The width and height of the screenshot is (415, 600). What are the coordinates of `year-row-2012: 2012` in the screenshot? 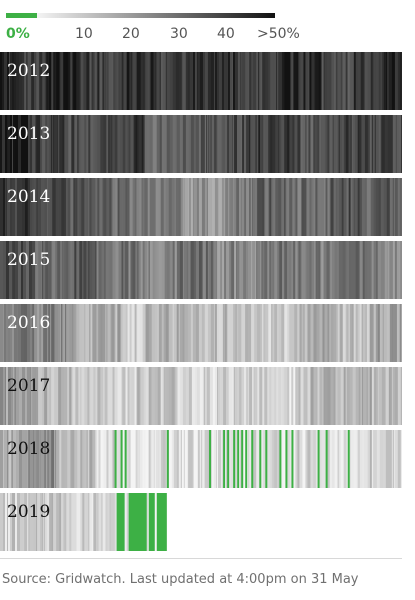 It's located at (201, 81).